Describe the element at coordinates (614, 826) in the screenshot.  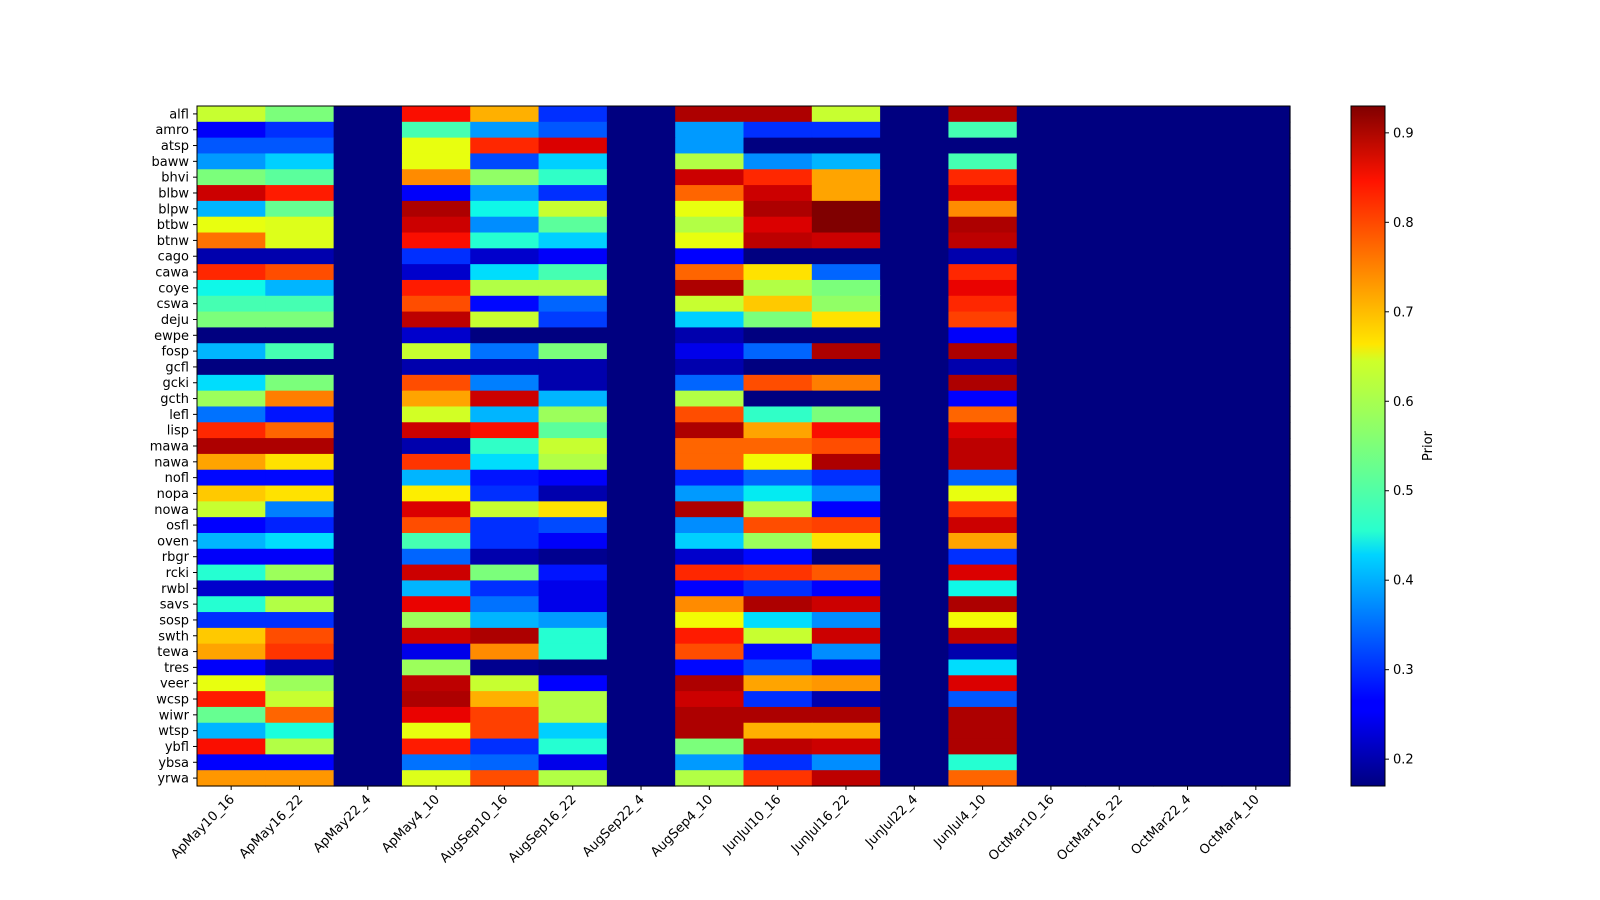
I see `x-tick-label: AugSep22_4` at that location.